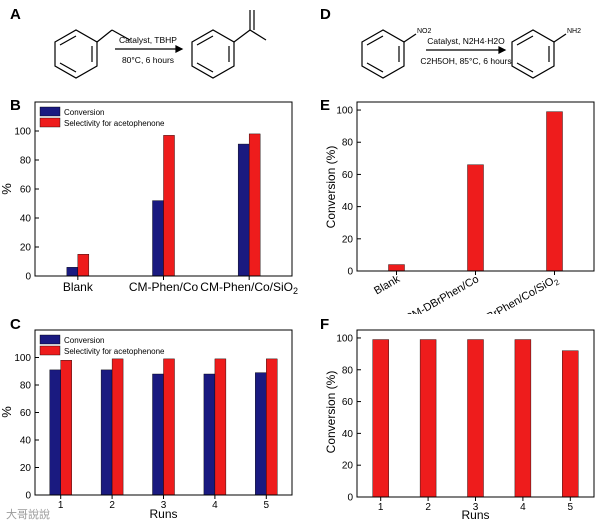  Describe the element at coordinates (213, 54) in the screenshot. I see `benzene-ring-right` at that location.